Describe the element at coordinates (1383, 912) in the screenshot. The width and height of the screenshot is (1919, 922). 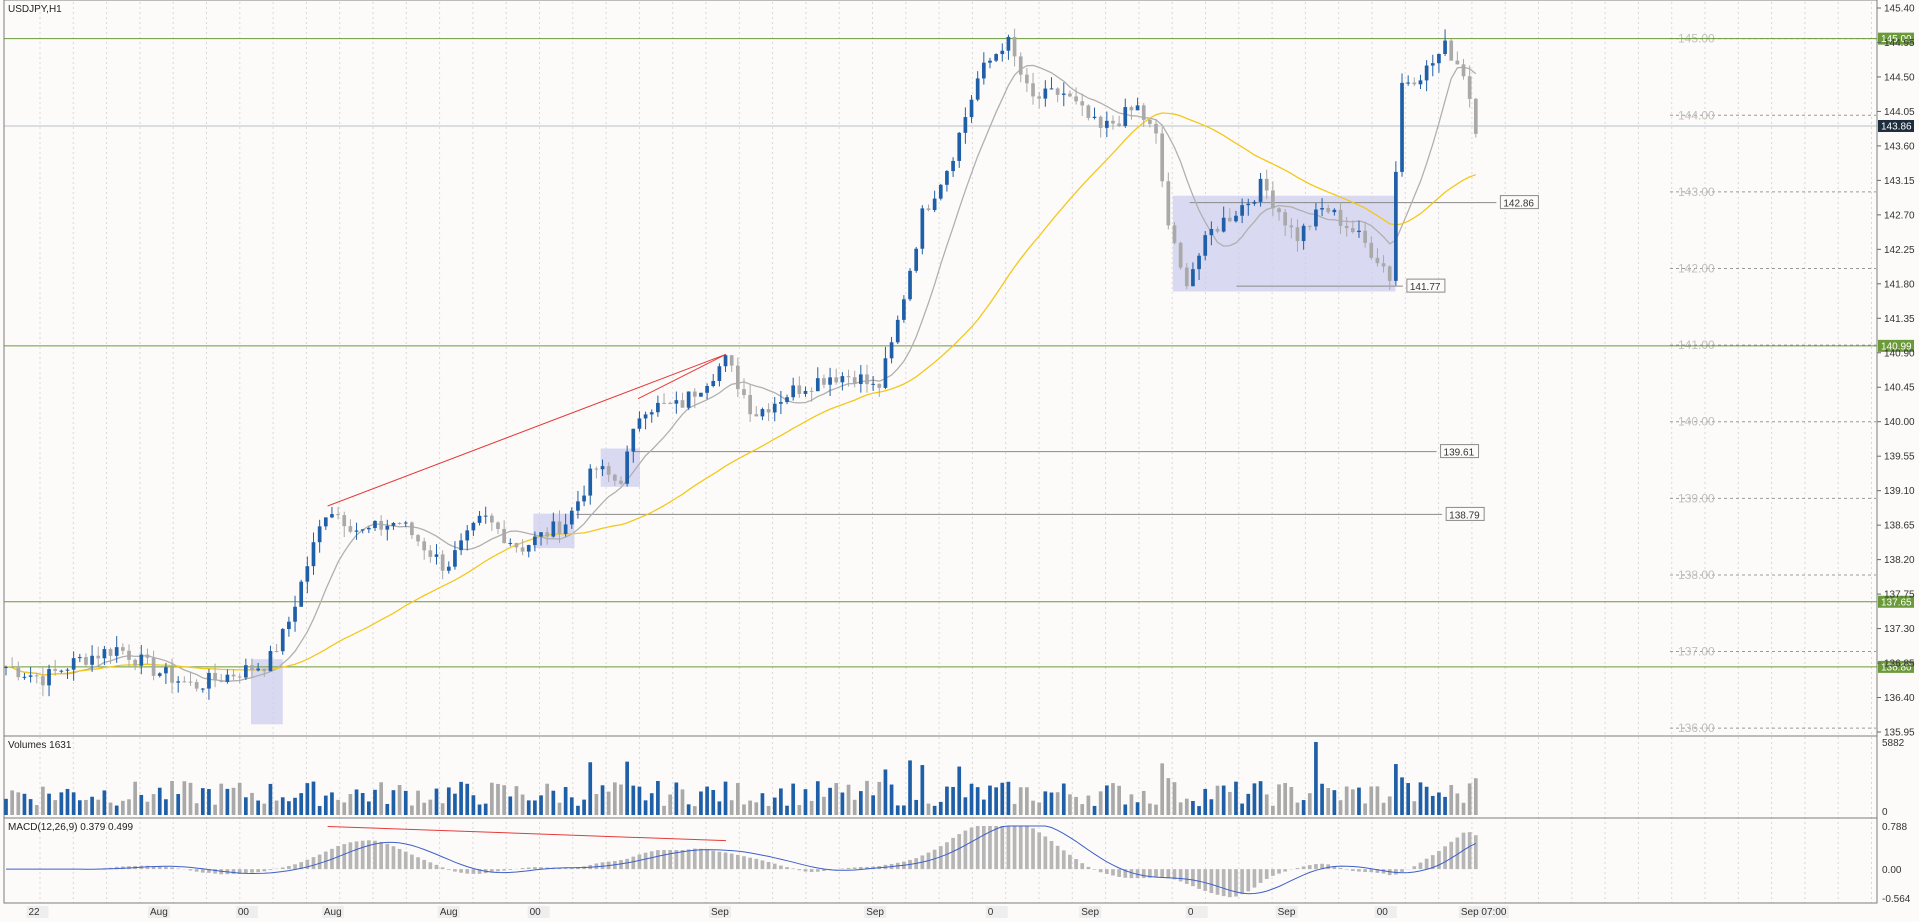
I see `time-axis-label: 00` at that location.